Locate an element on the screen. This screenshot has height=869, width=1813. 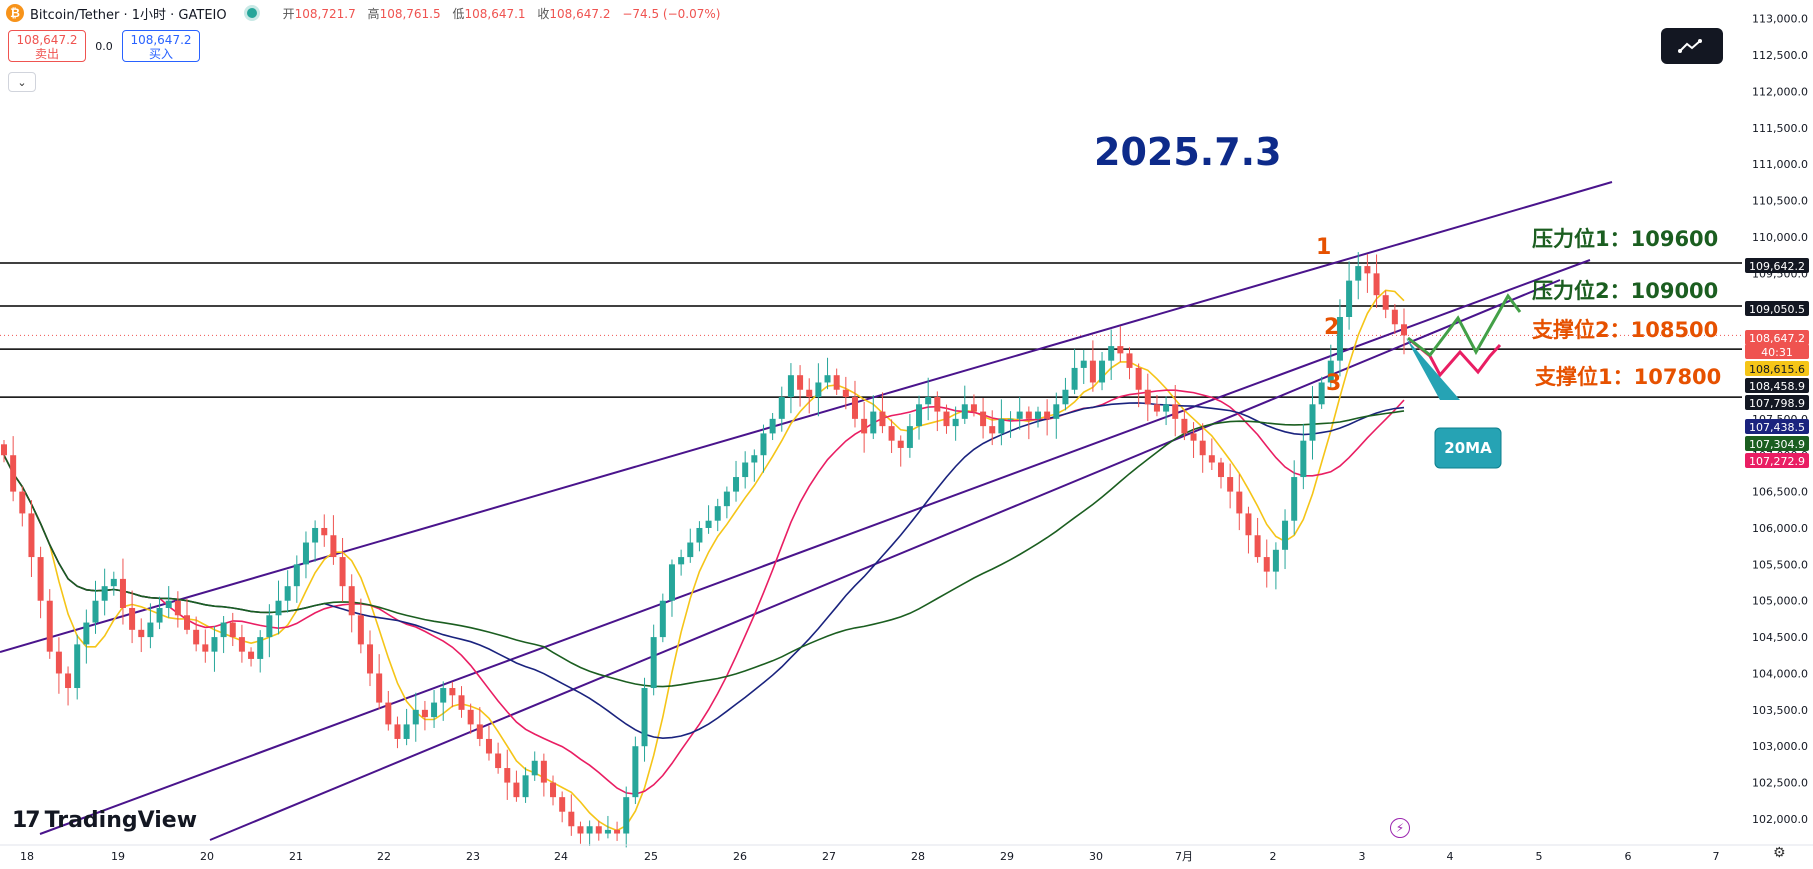
buy-button: 108,647.2 买入 is located at coordinates (161, 46).